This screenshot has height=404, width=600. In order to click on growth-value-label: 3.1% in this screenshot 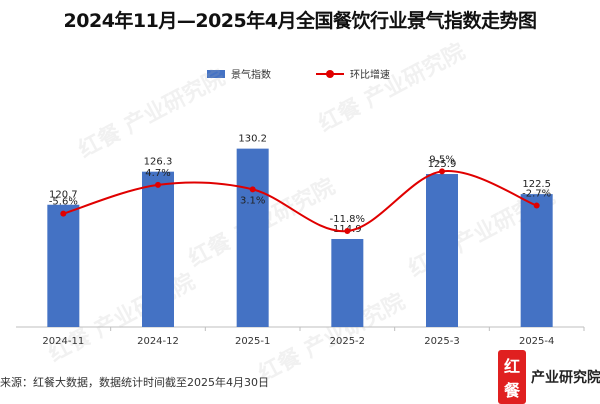, I will do `click(252, 200)`.